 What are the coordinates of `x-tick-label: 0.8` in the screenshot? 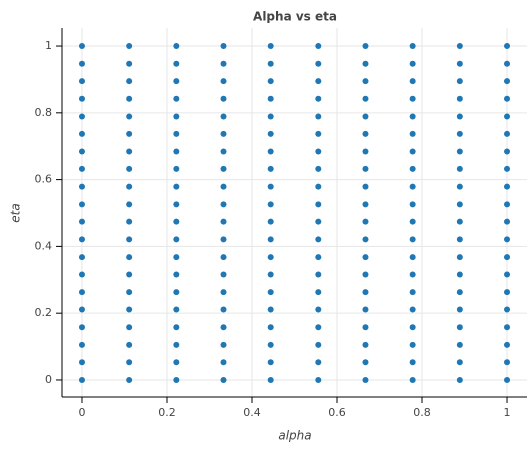 It's located at (422, 412).